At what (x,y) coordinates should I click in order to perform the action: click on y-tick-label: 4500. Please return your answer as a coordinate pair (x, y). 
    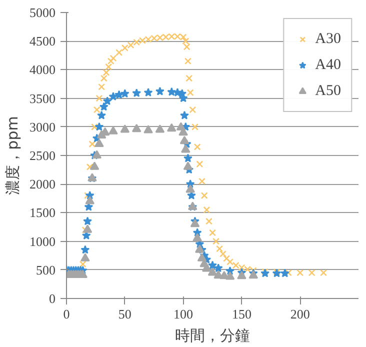
    Looking at the image, I should click on (43, 41).